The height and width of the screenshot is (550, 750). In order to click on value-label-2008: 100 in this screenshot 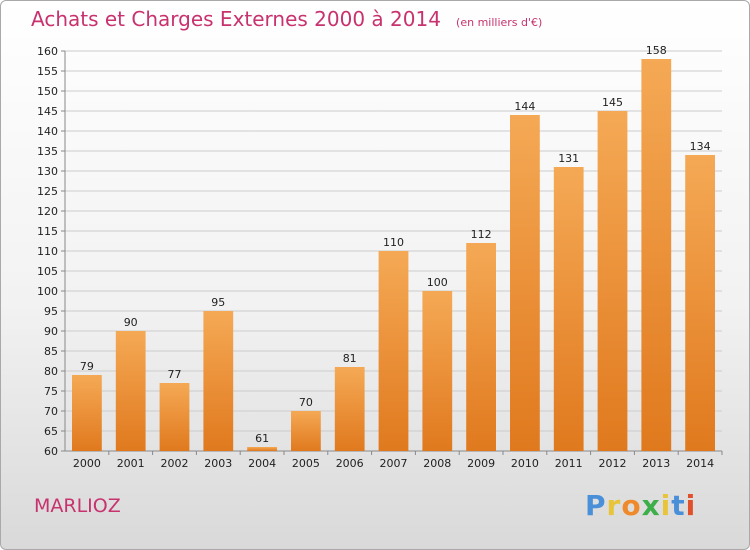, I will do `click(437, 282)`.